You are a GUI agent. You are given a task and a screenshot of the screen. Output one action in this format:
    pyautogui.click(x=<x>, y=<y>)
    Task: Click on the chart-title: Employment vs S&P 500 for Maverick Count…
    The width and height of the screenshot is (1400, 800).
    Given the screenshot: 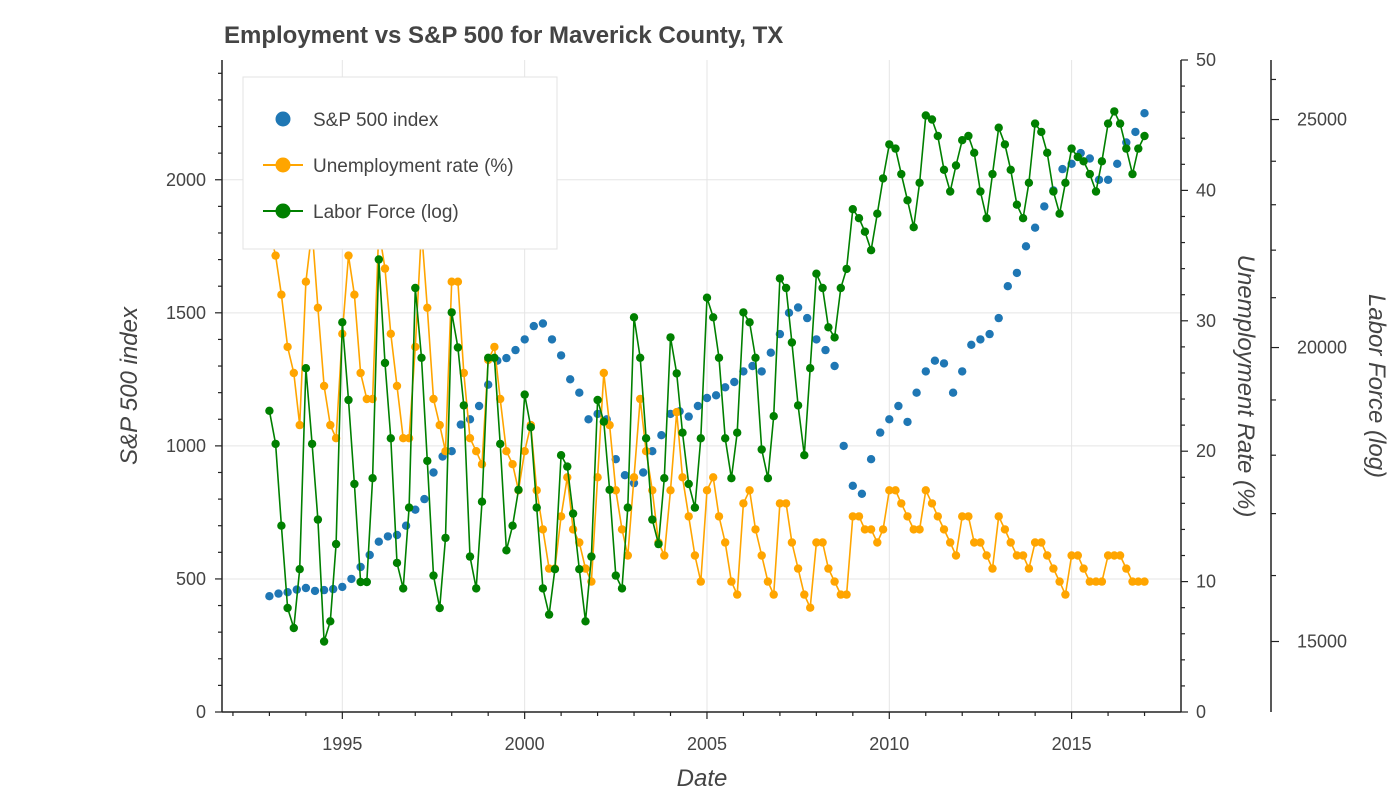 What is the action you would take?
    pyautogui.click(x=503, y=35)
    